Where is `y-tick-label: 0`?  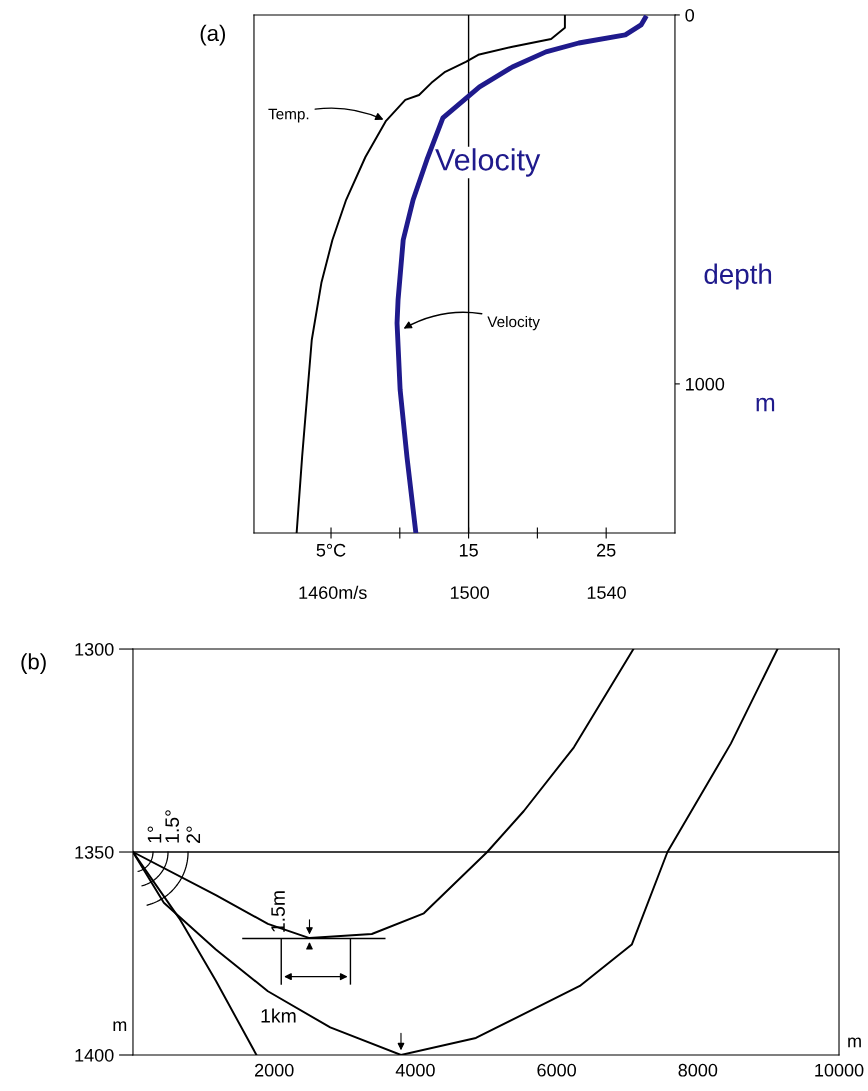
y-tick-label: 0 is located at coordinates (690, 15).